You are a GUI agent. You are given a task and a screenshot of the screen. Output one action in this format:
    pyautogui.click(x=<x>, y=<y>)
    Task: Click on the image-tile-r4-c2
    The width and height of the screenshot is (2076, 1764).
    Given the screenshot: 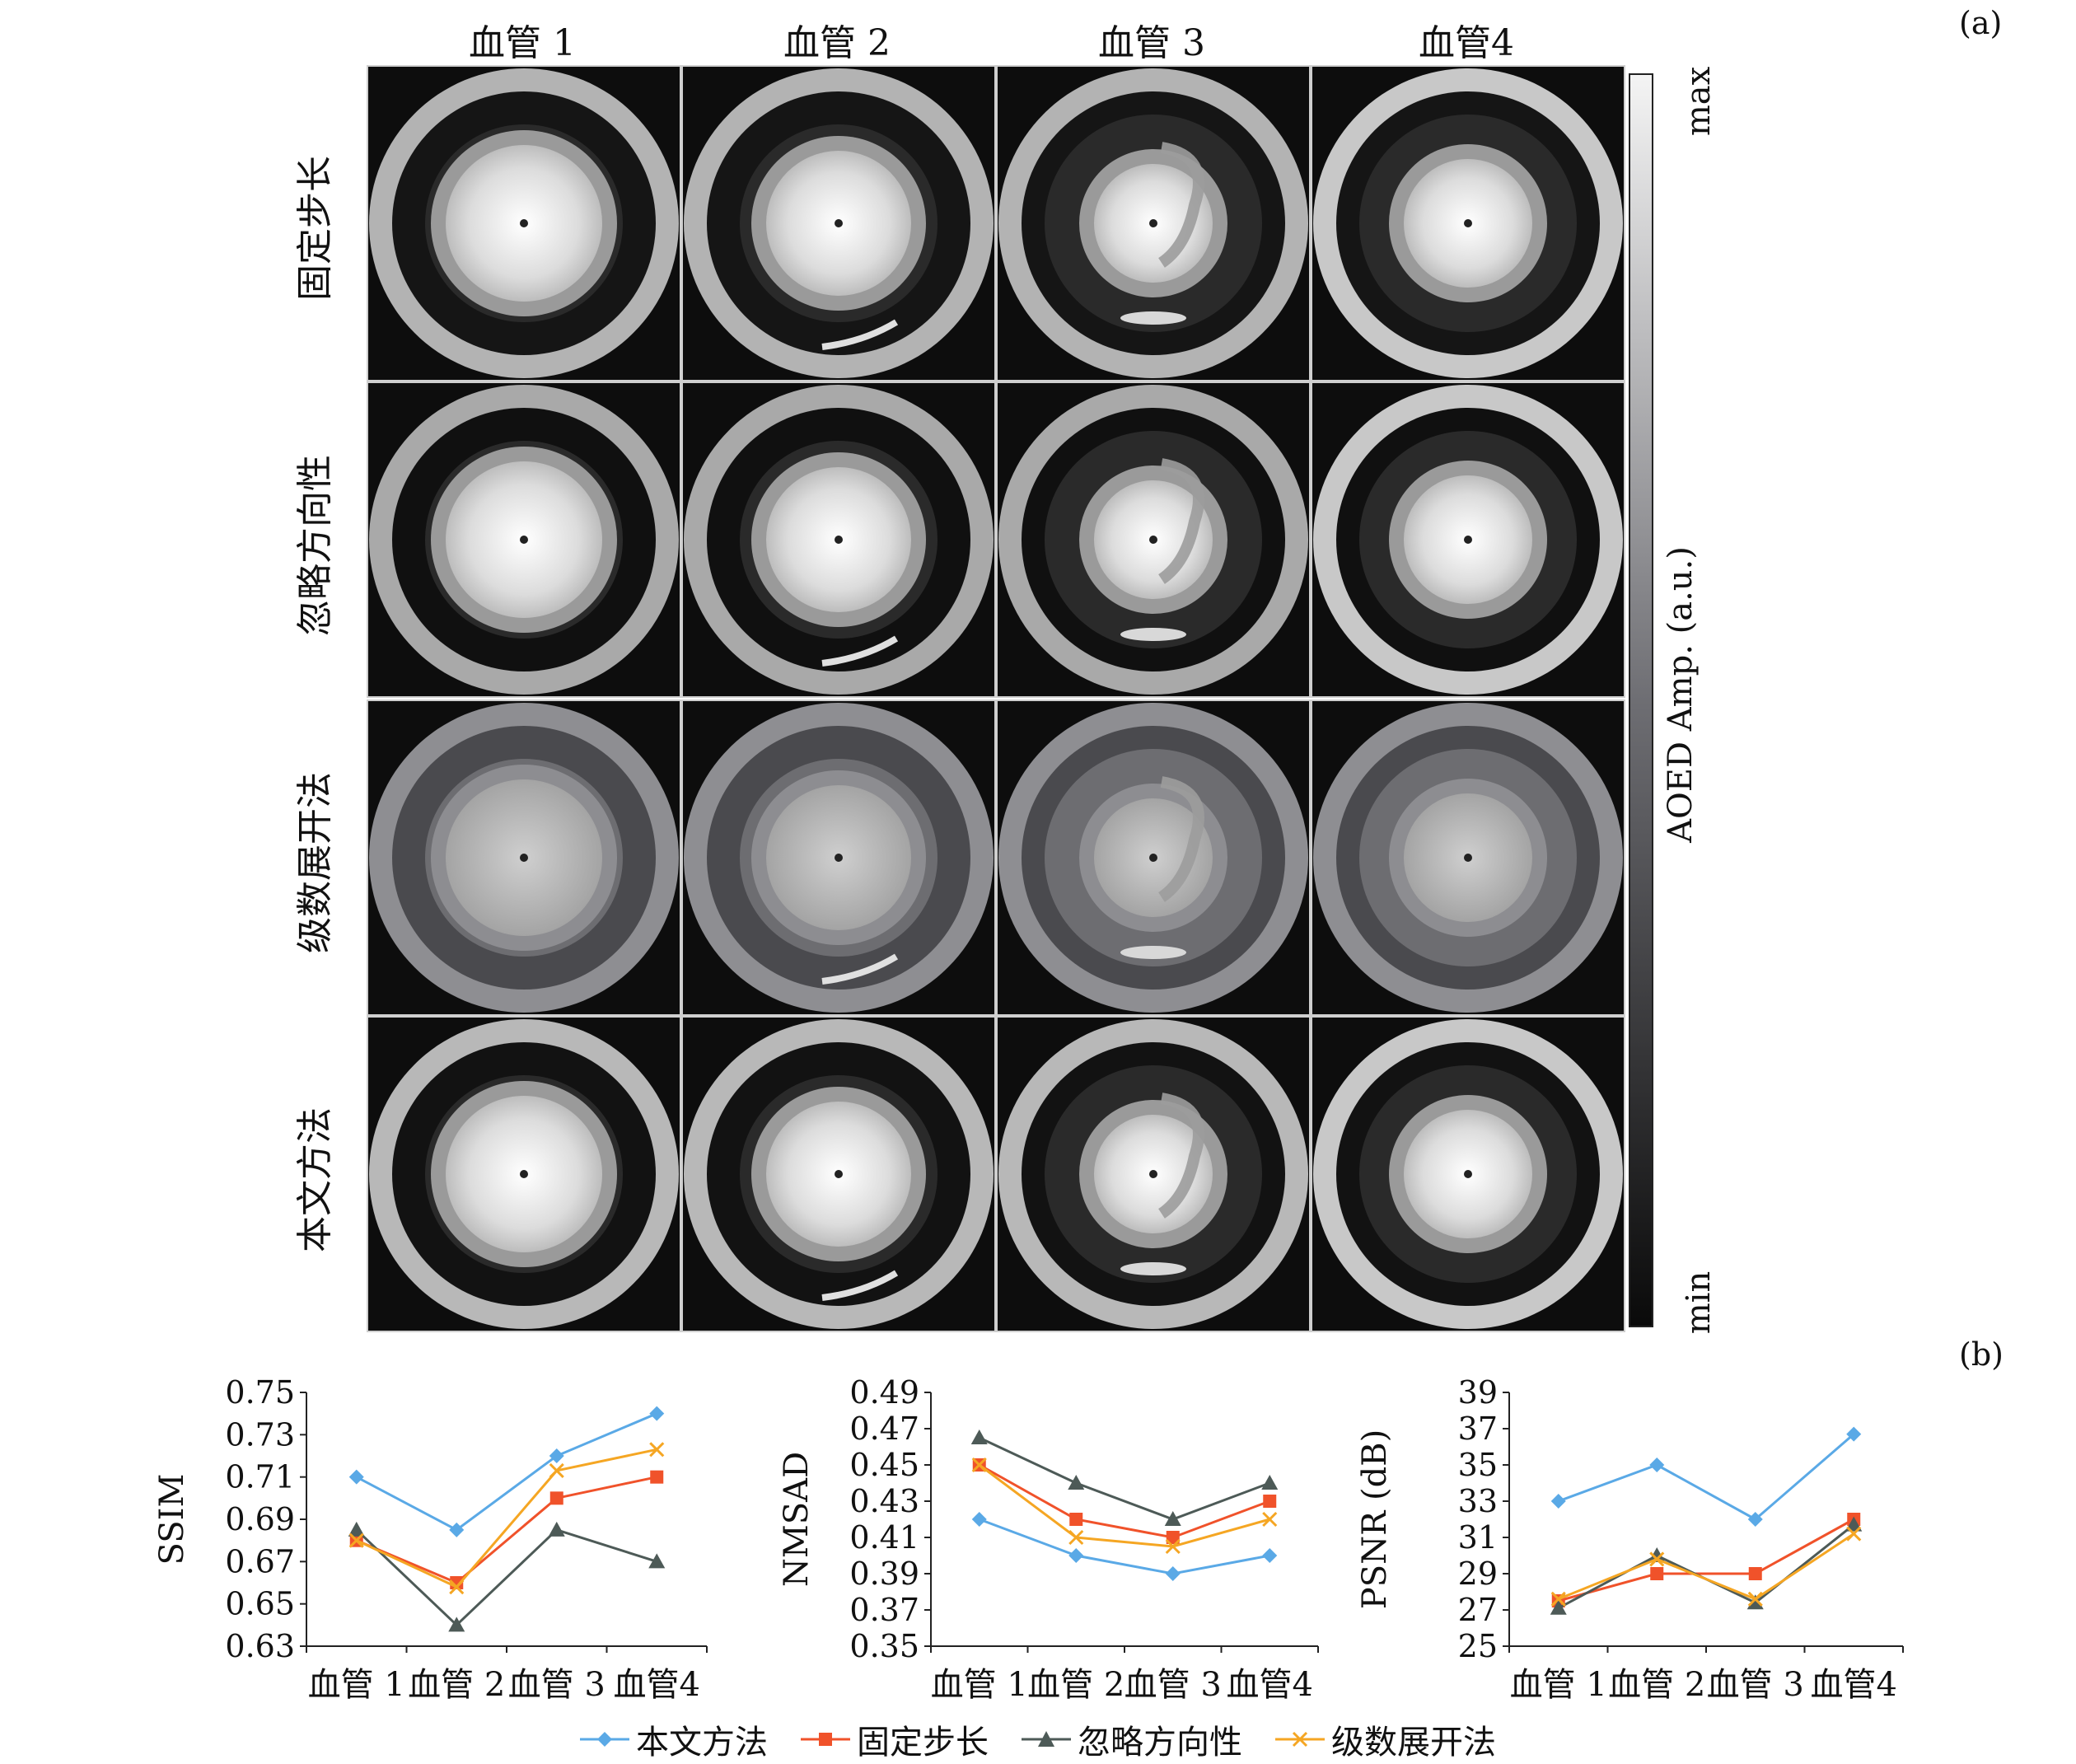 What is the action you would take?
    pyautogui.click(x=838, y=1174)
    